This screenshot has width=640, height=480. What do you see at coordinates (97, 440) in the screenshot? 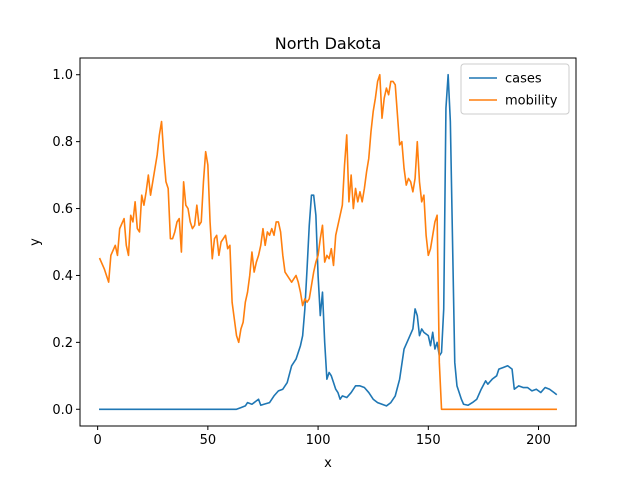
I see `x-tick-label: 0` at bounding box center [97, 440].